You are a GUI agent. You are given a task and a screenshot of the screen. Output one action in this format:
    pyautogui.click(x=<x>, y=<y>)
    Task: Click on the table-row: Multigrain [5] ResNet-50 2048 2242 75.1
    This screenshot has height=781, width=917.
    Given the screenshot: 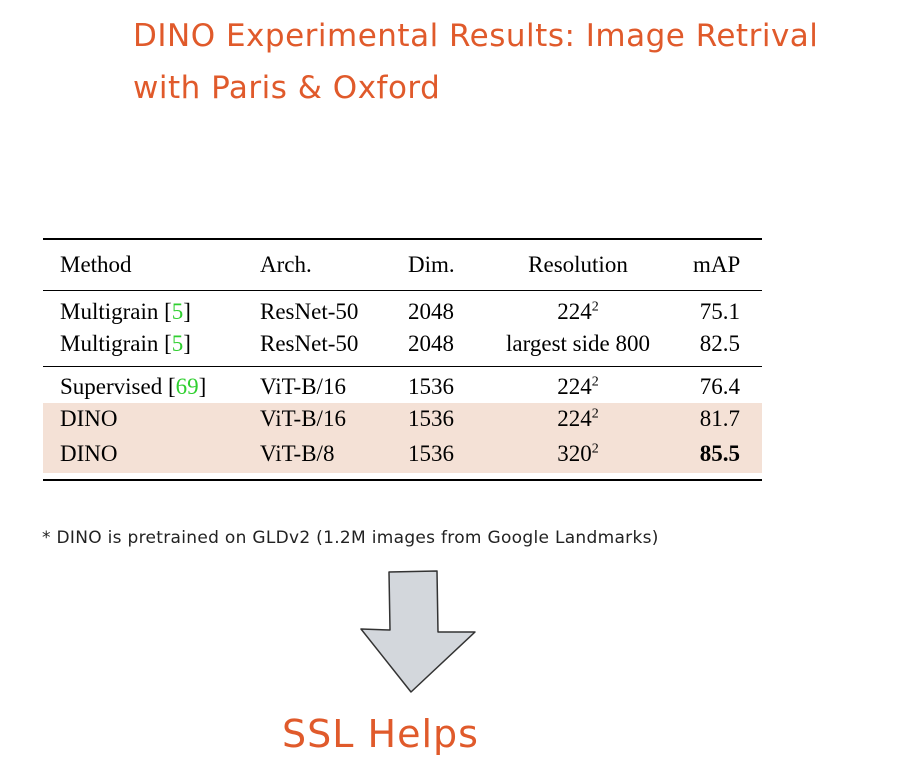 What is the action you would take?
    pyautogui.click(x=402, y=312)
    